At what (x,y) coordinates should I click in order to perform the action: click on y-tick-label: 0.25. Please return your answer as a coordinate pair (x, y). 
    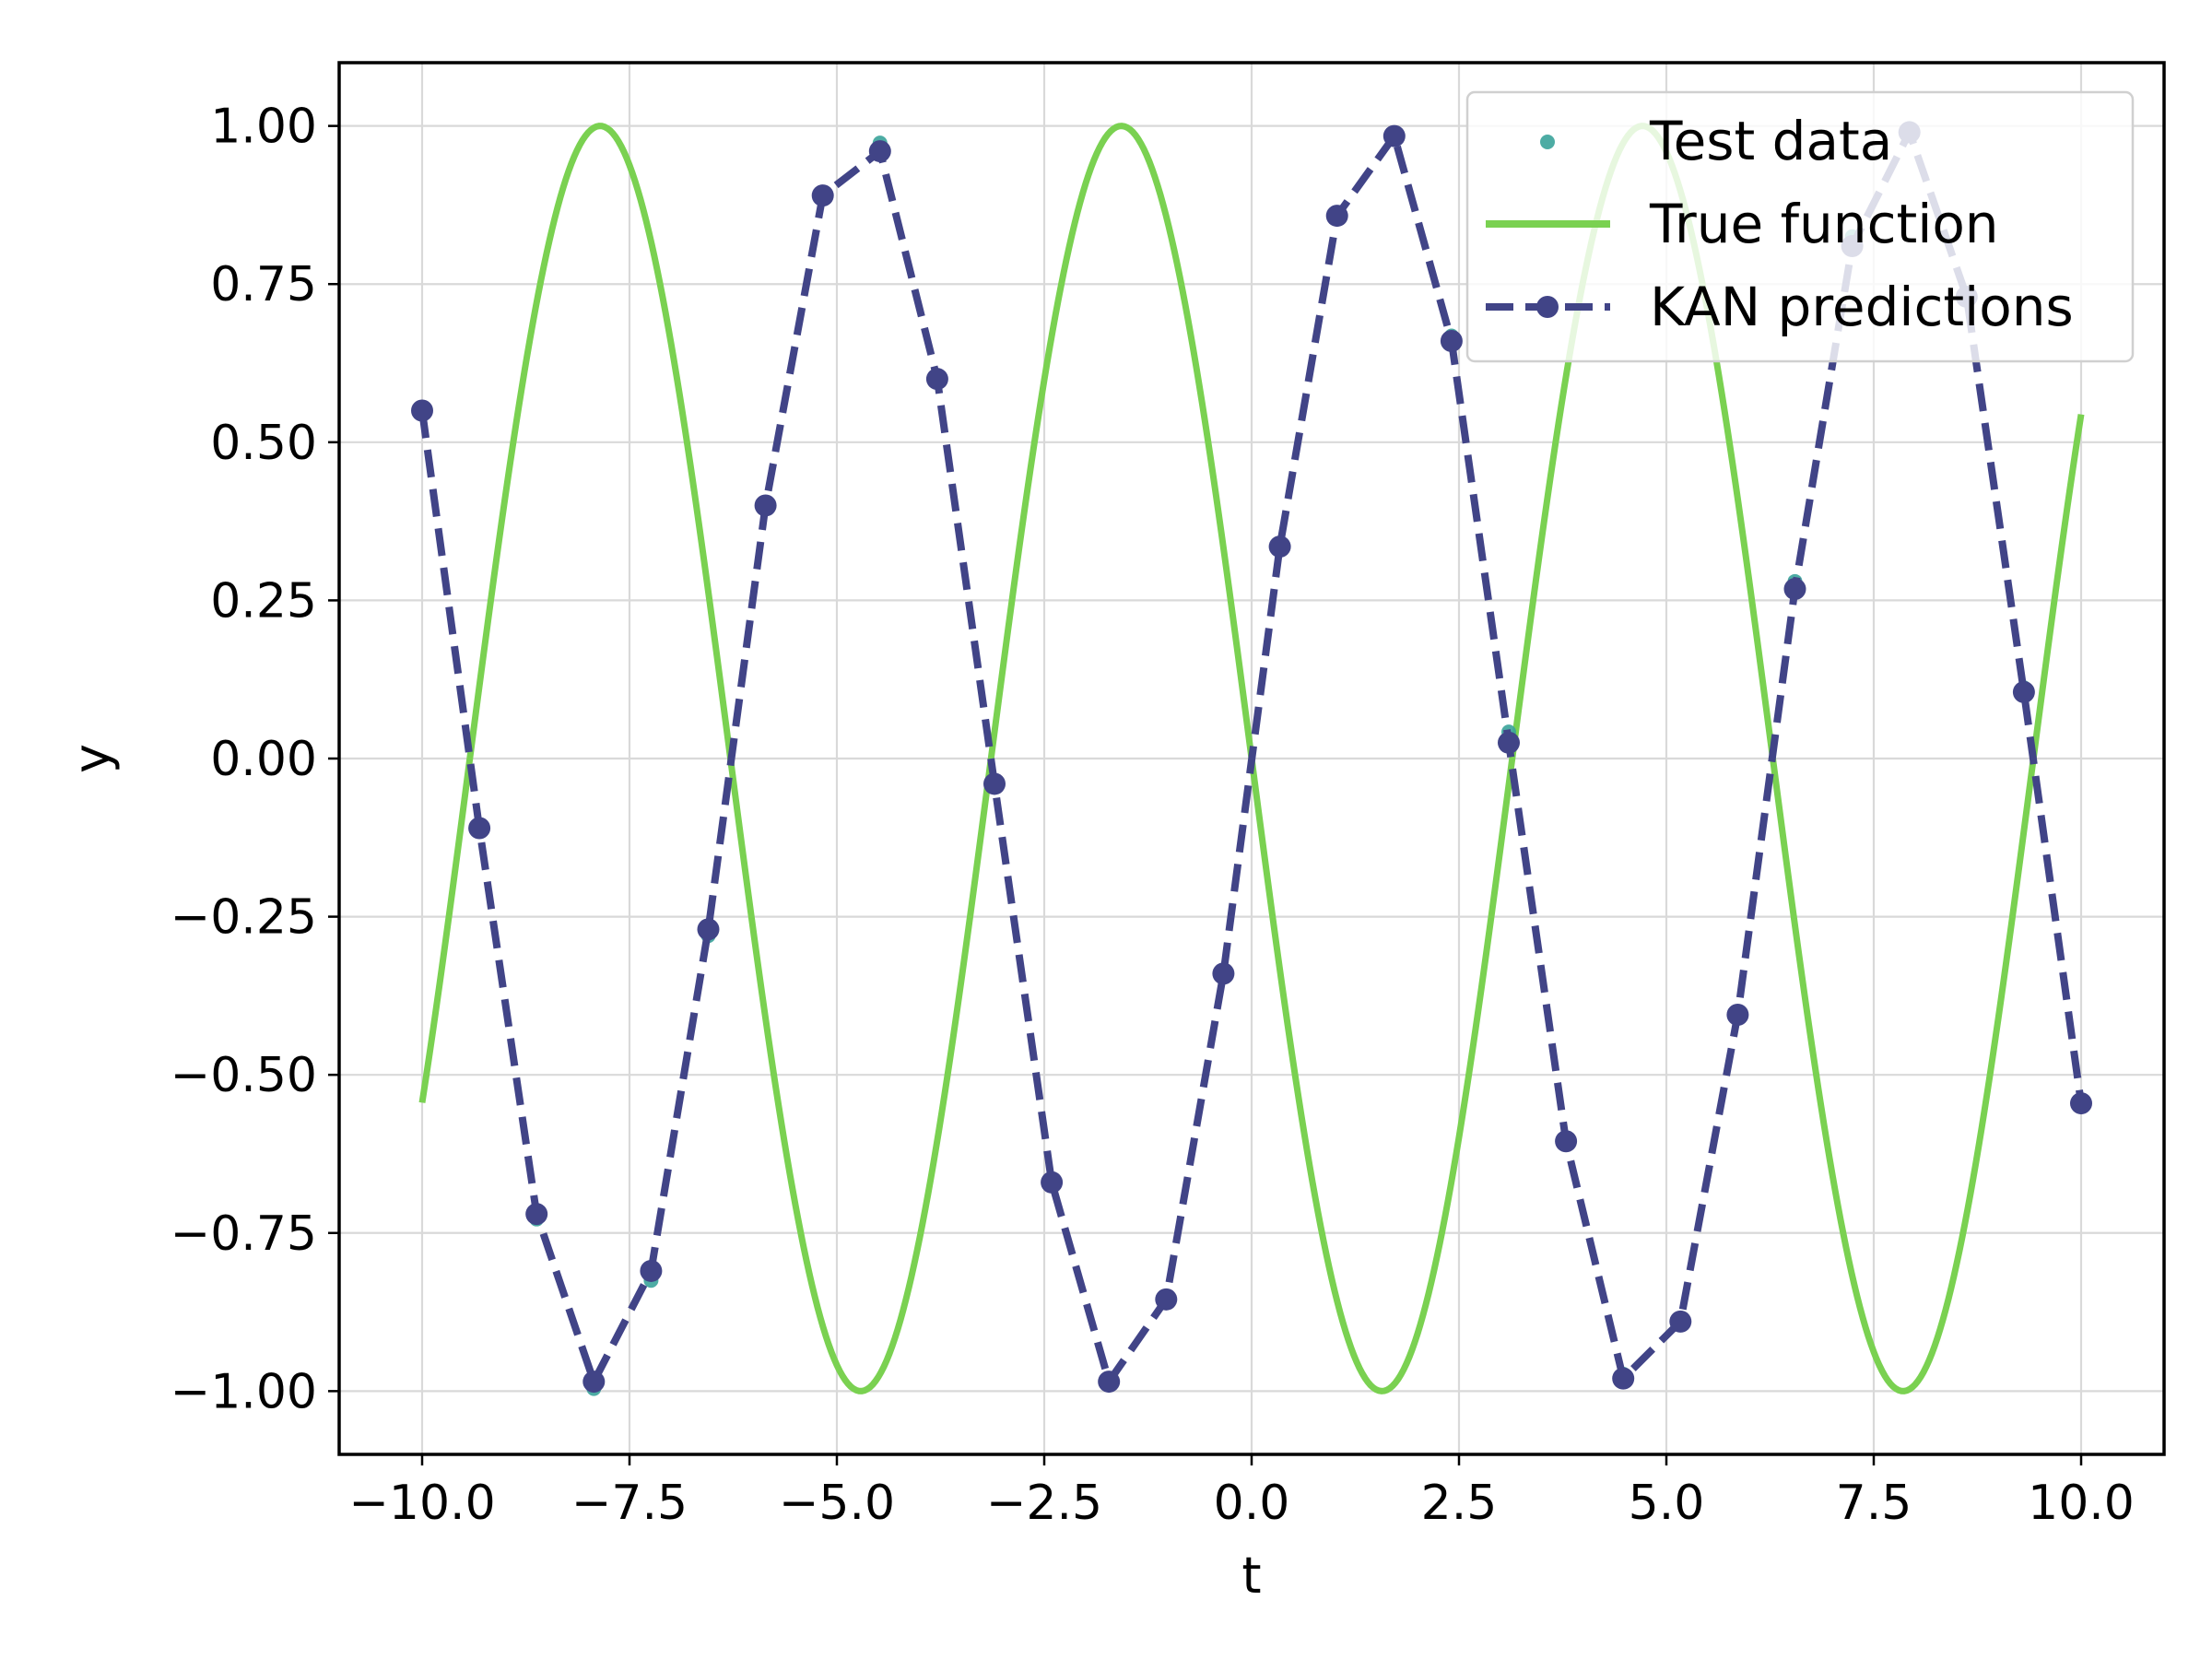
    Looking at the image, I should click on (263, 601).